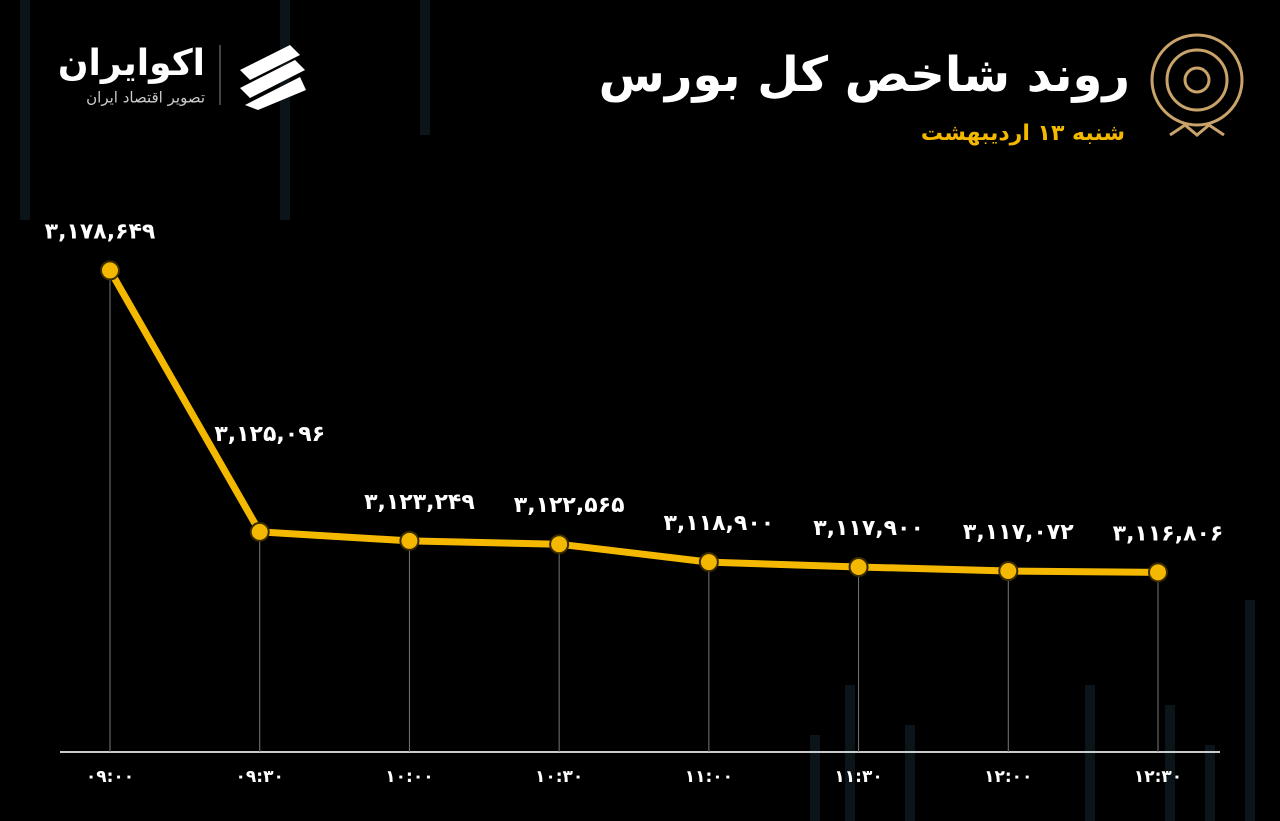  What do you see at coordinates (709, 777) in the screenshot?
I see `x-tick-label: ۱۱:۰۰` at bounding box center [709, 777].